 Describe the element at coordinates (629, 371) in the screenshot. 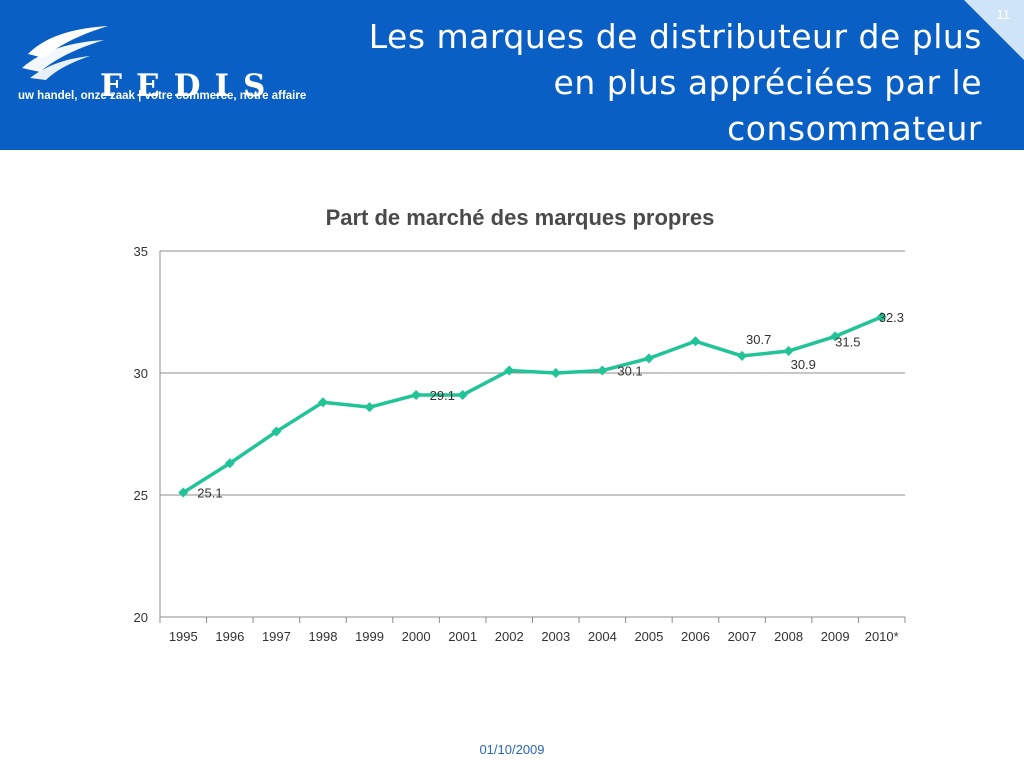

I see `data-label: 30.1` at that location.